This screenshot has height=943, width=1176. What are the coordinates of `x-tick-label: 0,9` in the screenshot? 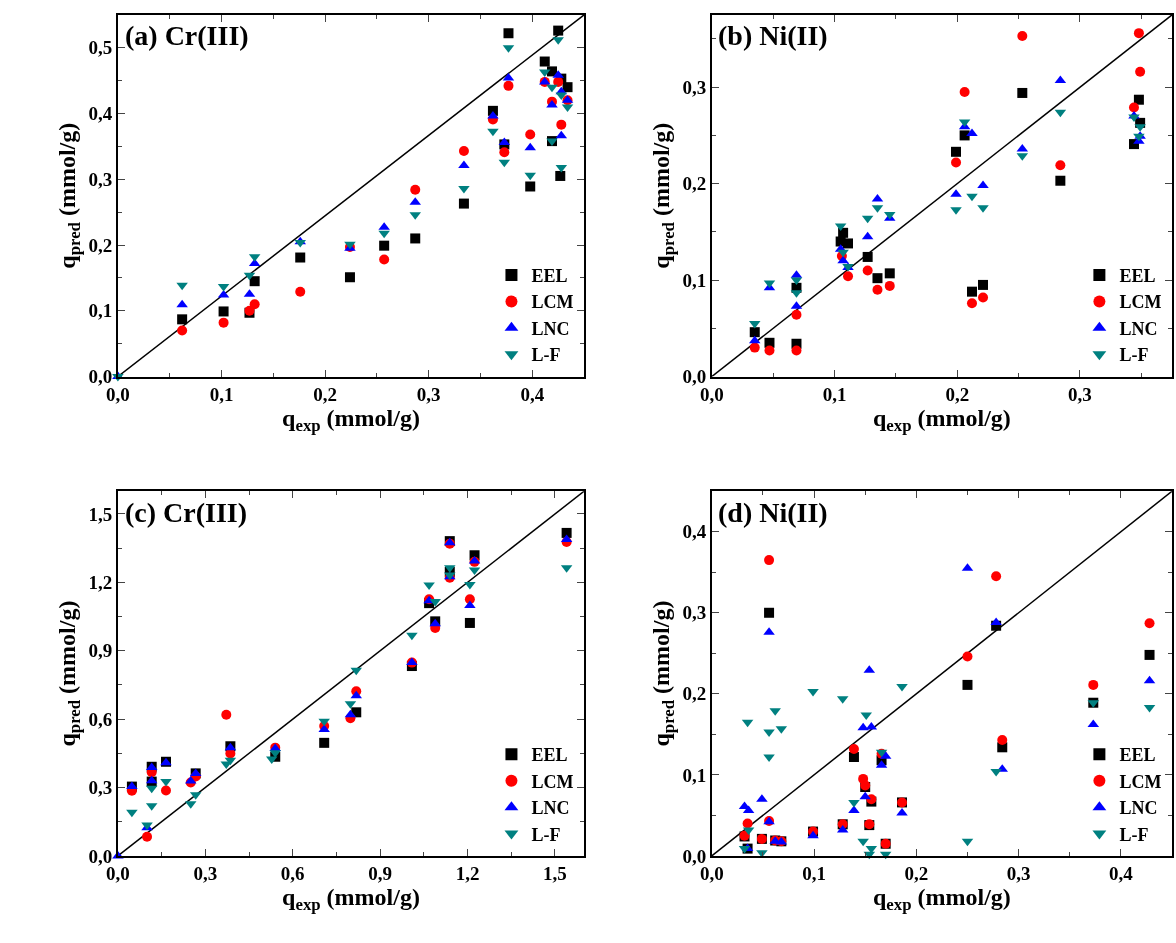 It's located at (380, 874).